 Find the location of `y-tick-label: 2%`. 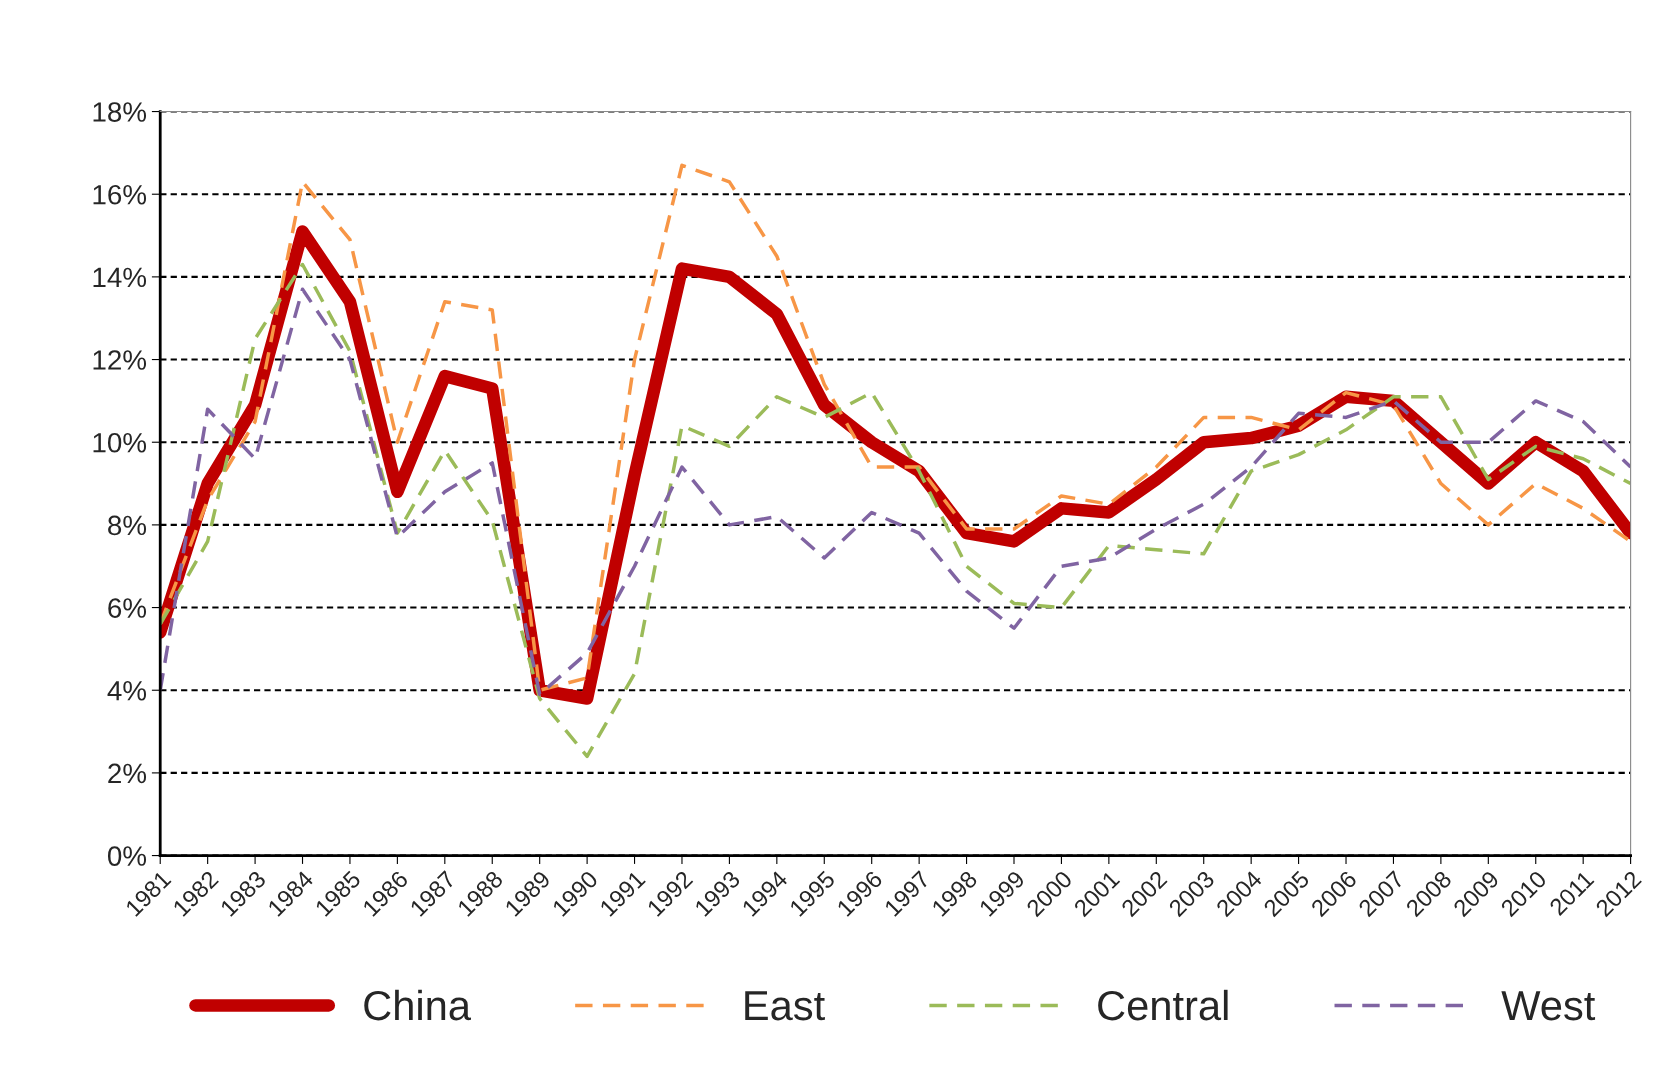

y-tick-label: 2% is located at coordinates (127, 773).